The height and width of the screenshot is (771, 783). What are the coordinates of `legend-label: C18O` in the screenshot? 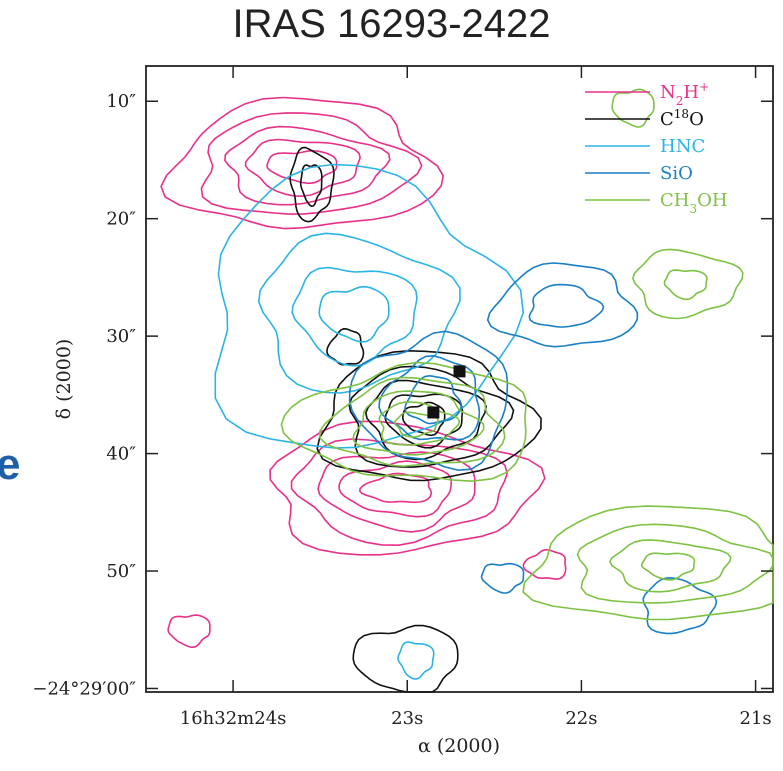 It's located at (682, 118).